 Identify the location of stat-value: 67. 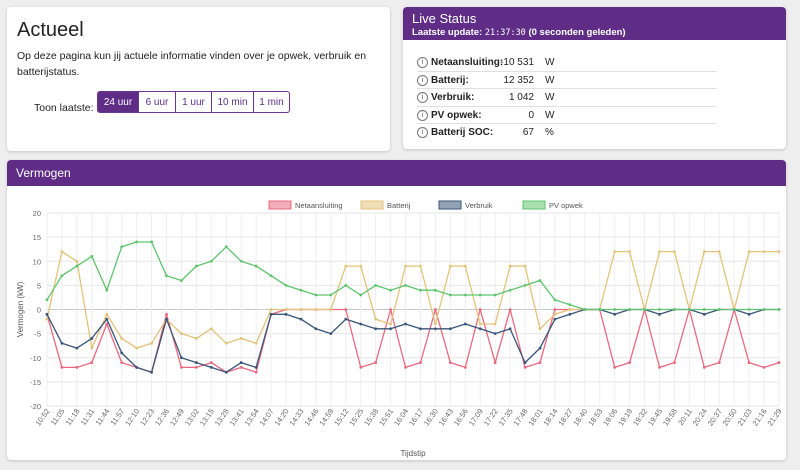
(528, 133).